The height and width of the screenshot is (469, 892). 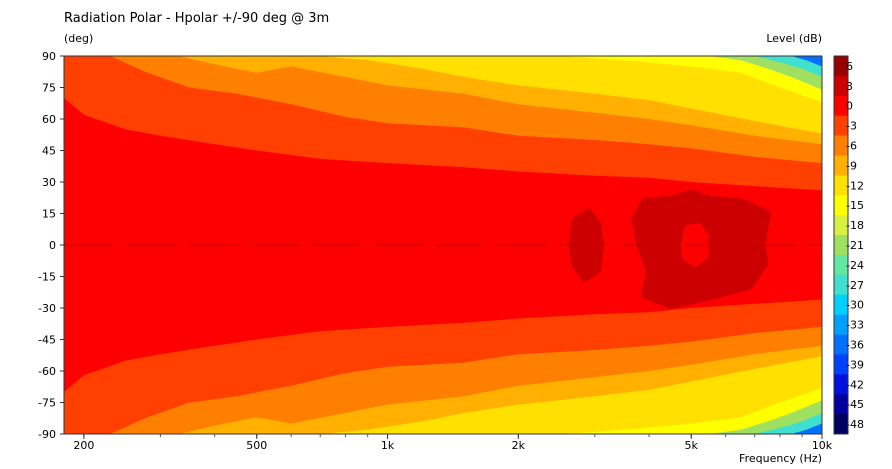 What do you see at coordinates (851, 146) in the screenshot?
I see `colorbar-tick-label: -6` at bounding box center [851, 146].